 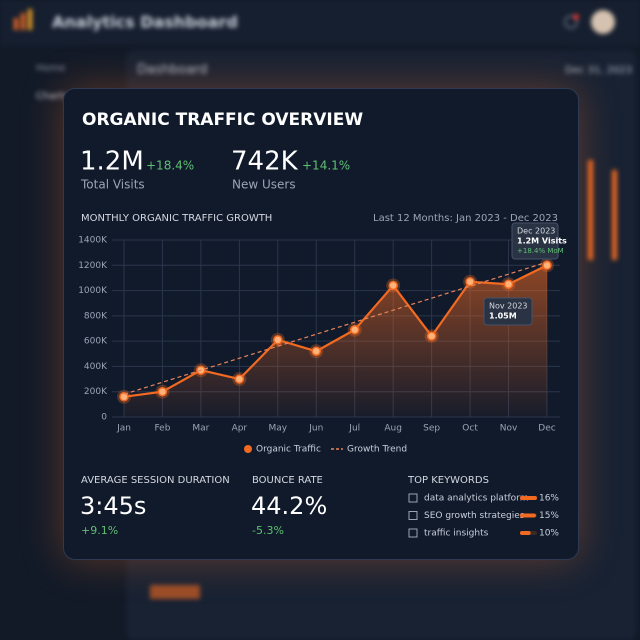 What do you see at coordinates (503, 316) in the screenshot?
I see `tooltip-text: 1.05M` at bounding box center [503, 316].